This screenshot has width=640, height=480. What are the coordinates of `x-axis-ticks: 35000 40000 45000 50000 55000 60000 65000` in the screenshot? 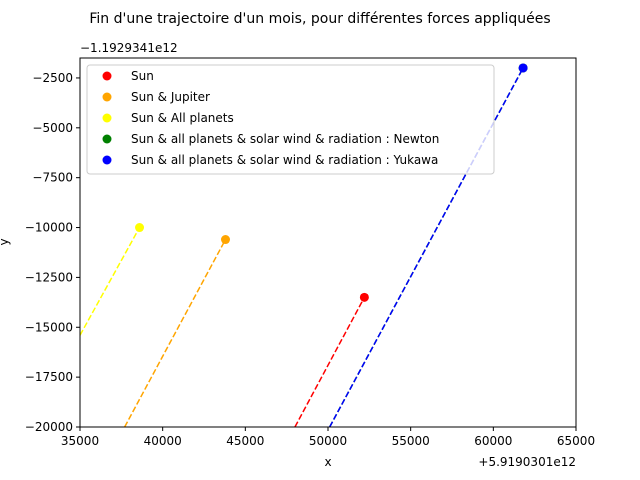 It's located at (328, 437).